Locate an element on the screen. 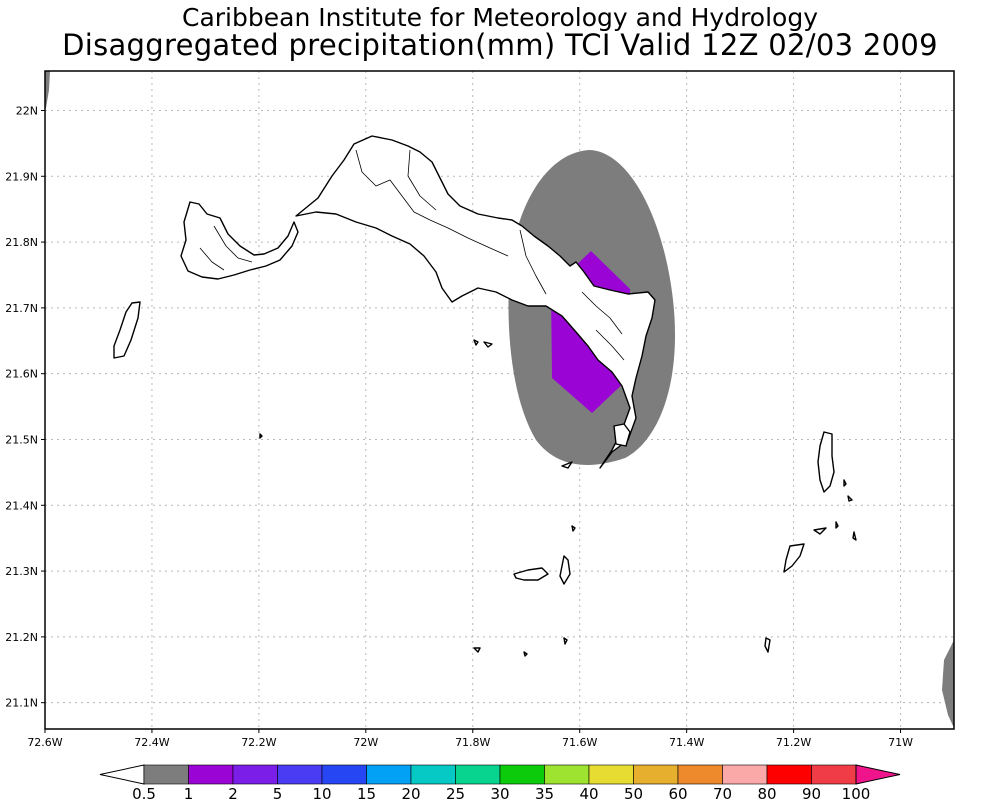  precip-field-gray-edge is located at coordinates (47, 89).